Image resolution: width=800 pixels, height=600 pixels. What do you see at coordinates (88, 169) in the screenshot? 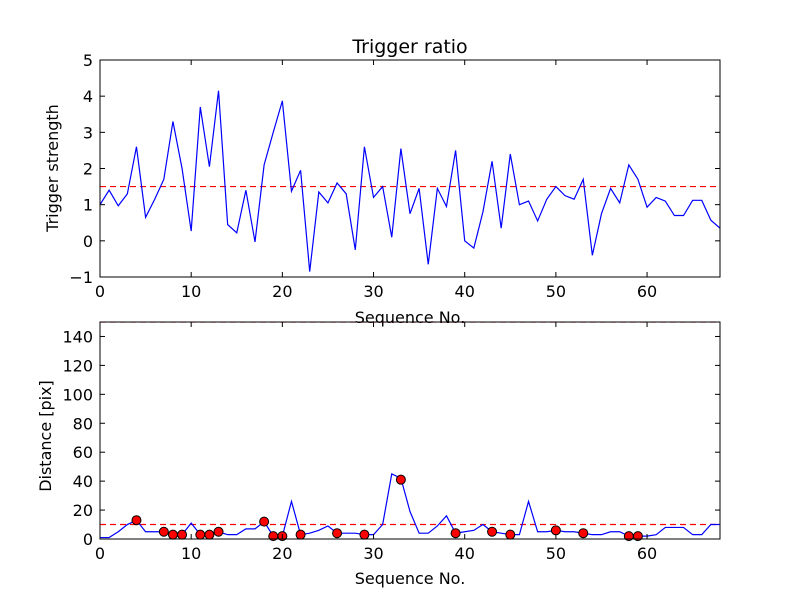
I see `top-ytick-label: 2` at bounding box center [88, 169].